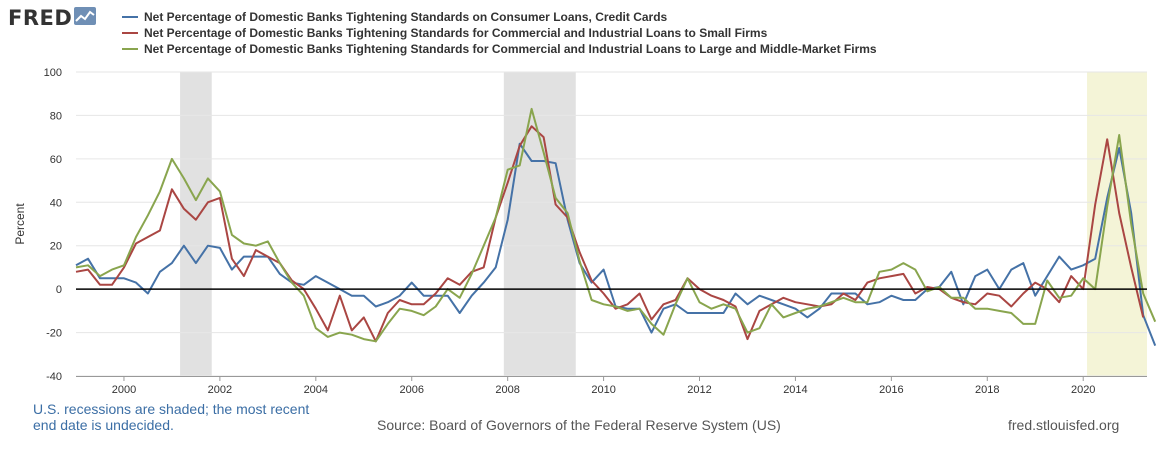  I want to click on x-tick-label-2014: 2014, so click(795, 390).